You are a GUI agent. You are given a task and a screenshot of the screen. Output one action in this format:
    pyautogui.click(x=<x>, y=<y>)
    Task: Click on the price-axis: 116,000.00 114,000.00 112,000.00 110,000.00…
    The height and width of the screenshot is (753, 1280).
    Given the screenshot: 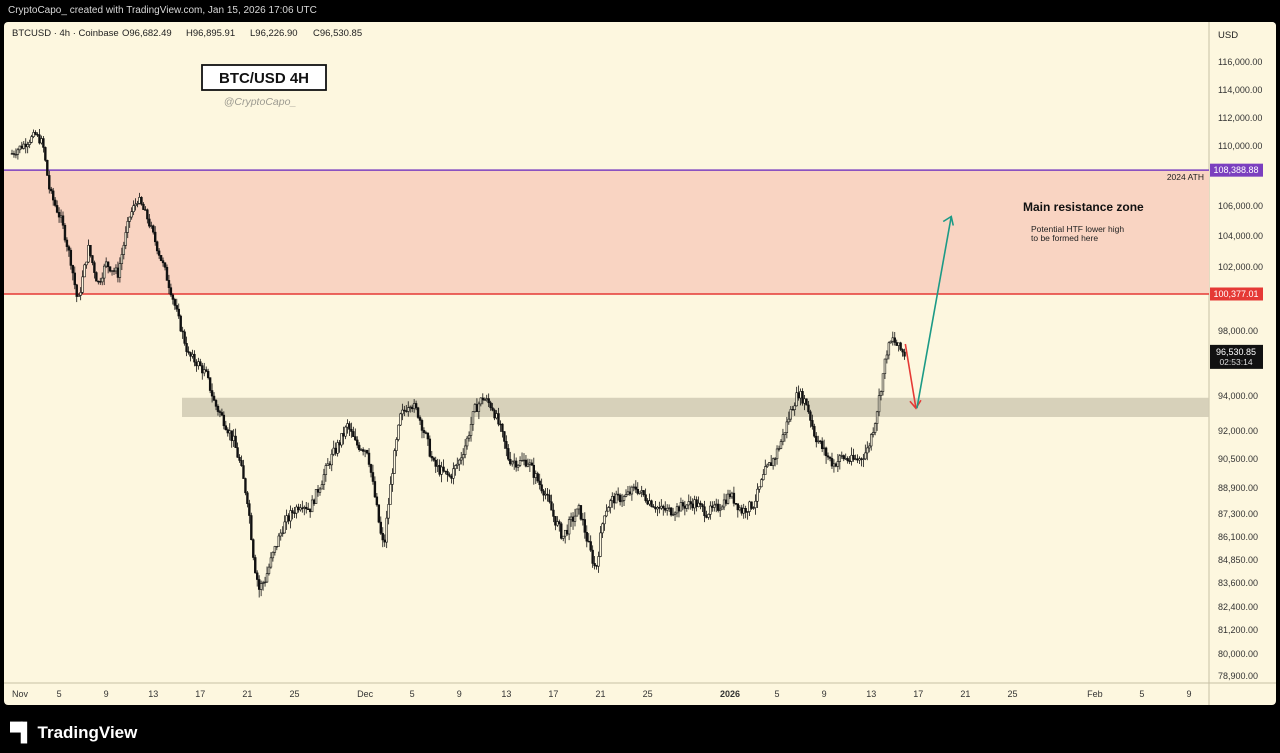 What is the action you would take?
    pyautogui.click(x=1240, y=369)
    